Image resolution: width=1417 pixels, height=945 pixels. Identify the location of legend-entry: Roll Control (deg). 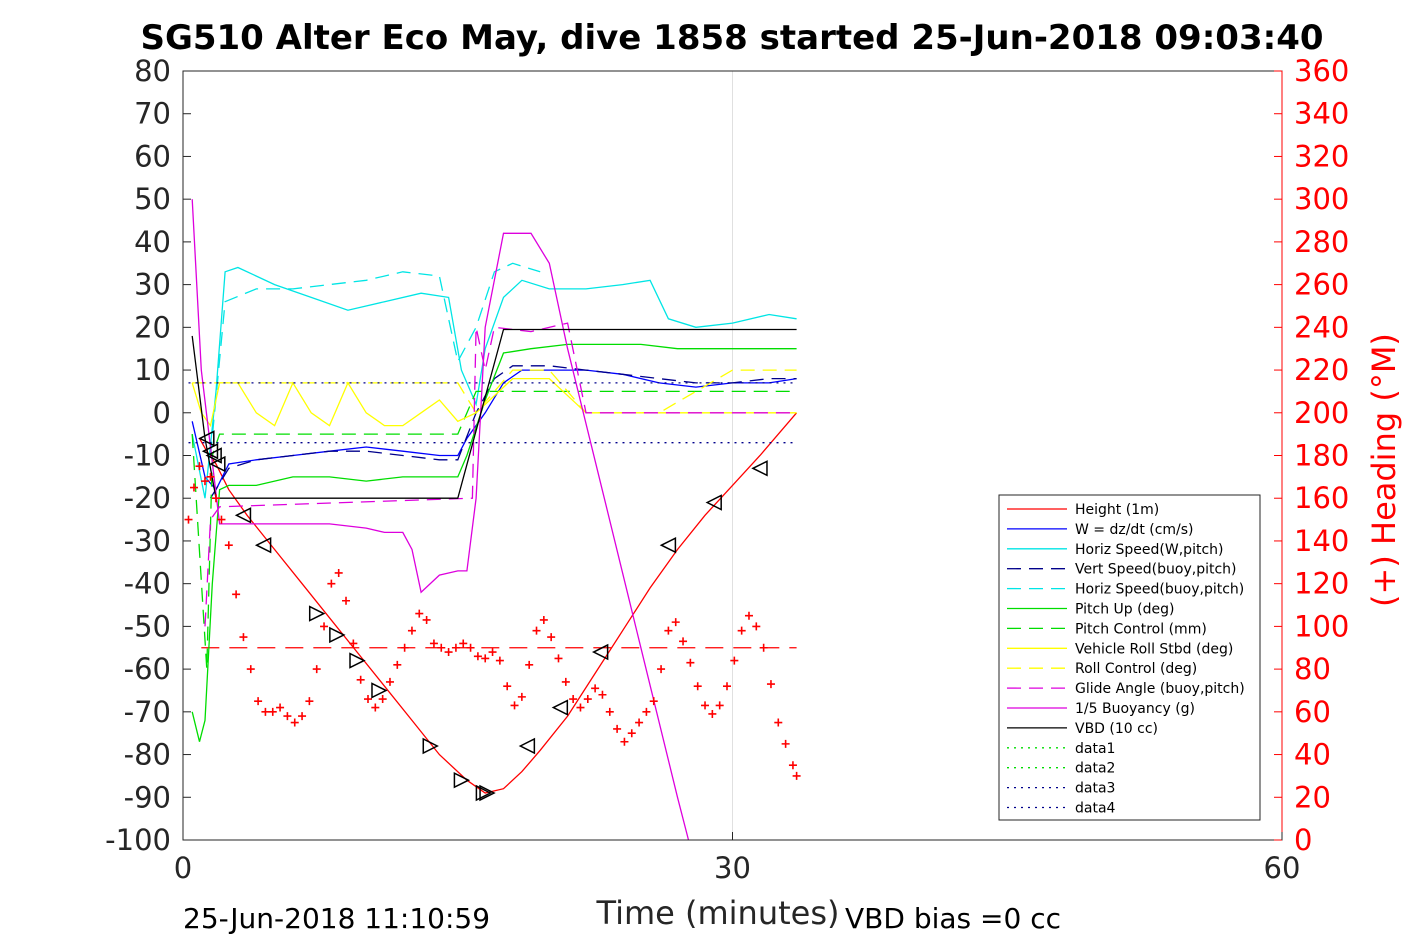
(1136, 669).